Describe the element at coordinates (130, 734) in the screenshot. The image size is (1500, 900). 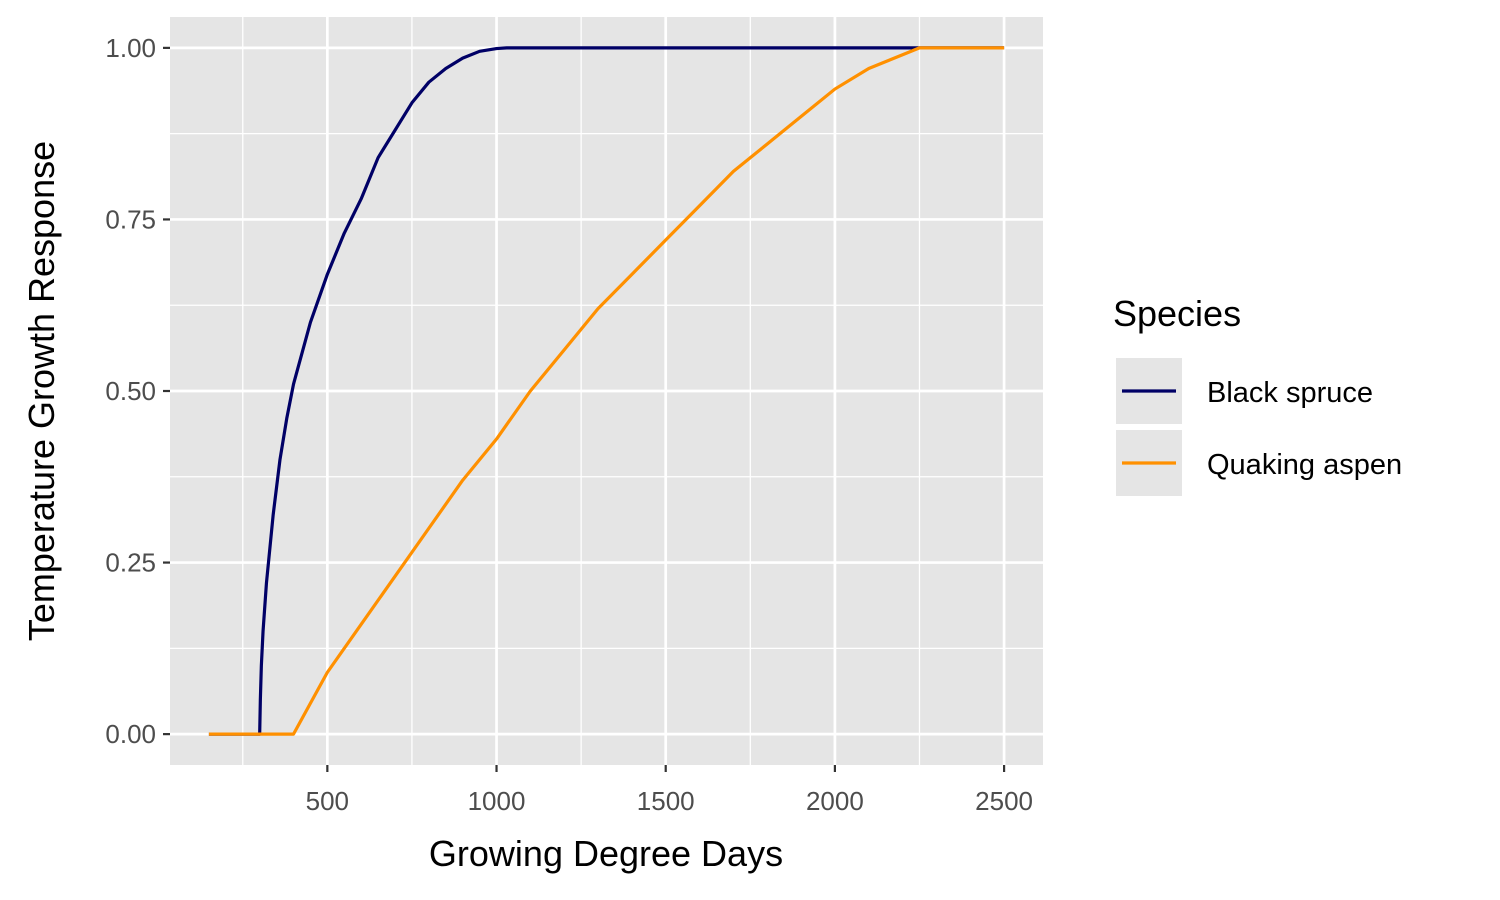
I see `y-tick-label: 0.00` at that location.